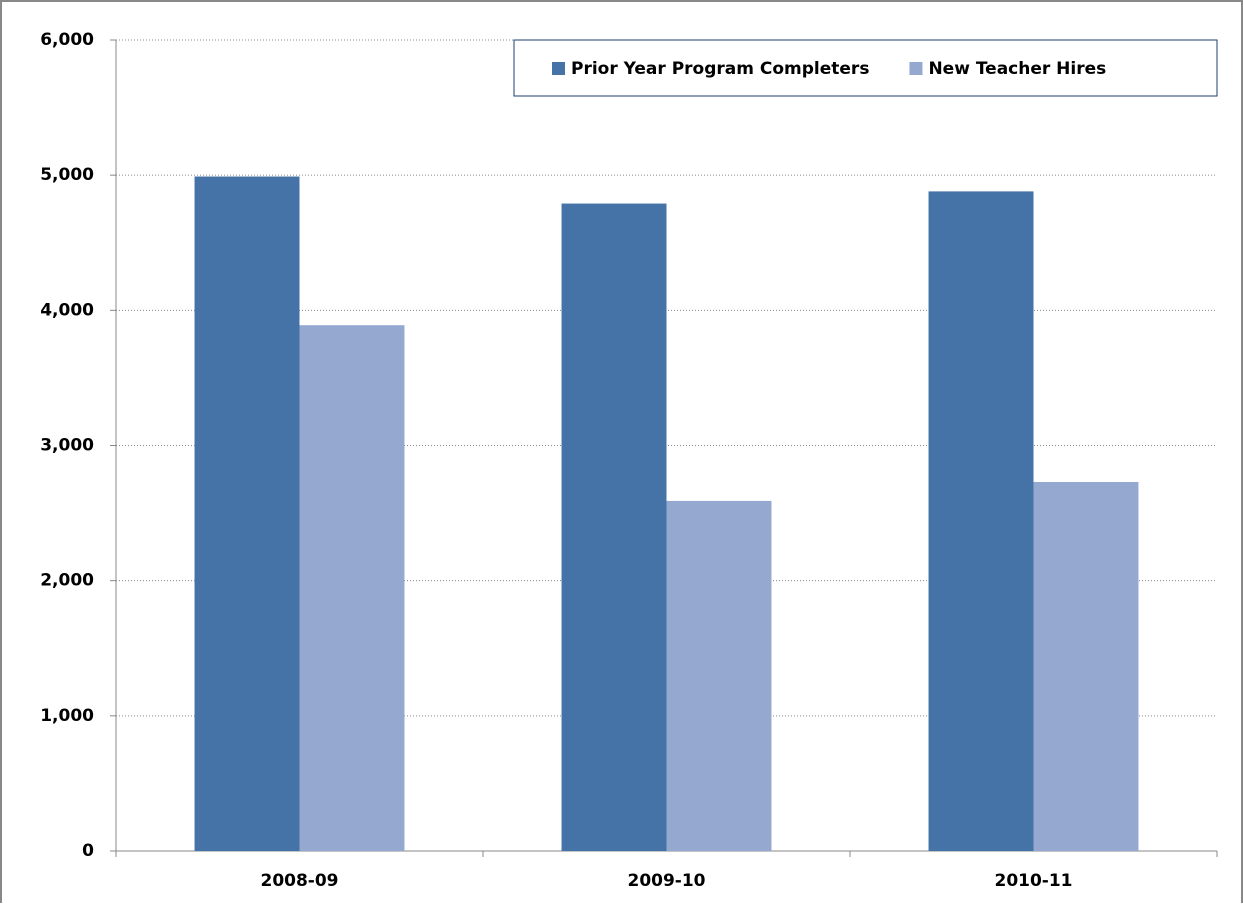  I want to click on x-tick-label: 2009-10, so click(666, 881).